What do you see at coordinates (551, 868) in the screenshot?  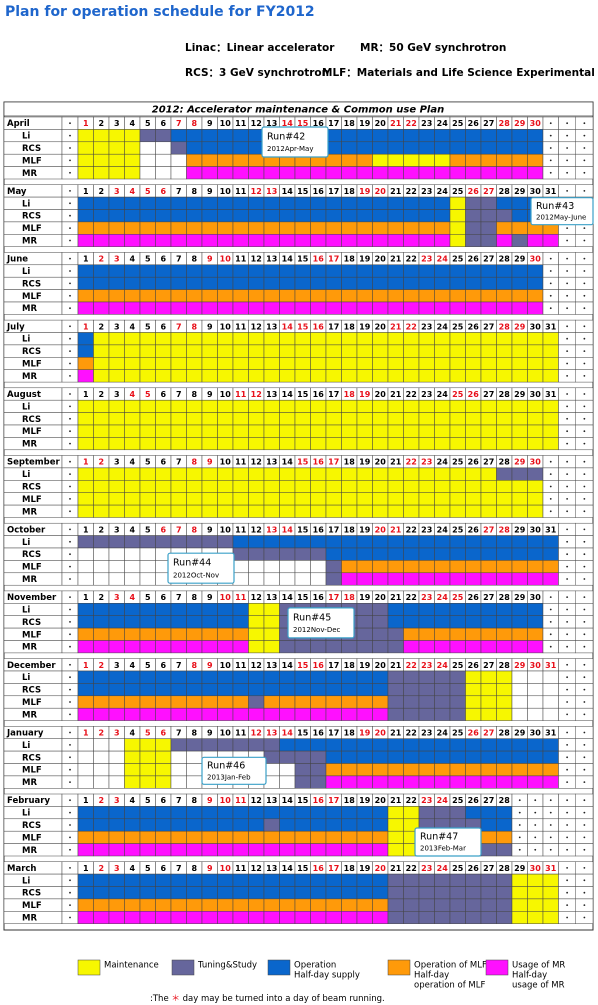 I see `day-number: 31` at bounding box center [551, 868].